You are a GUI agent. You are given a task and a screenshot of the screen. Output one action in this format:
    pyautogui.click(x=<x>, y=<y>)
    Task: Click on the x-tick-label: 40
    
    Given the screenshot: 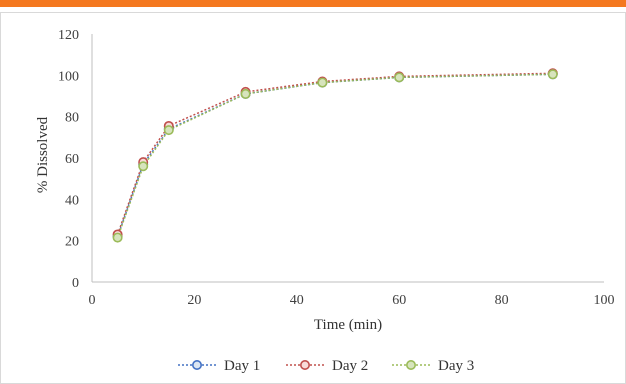 What is the action you would take?
    pyautogui.click(x=297, y=300)
    